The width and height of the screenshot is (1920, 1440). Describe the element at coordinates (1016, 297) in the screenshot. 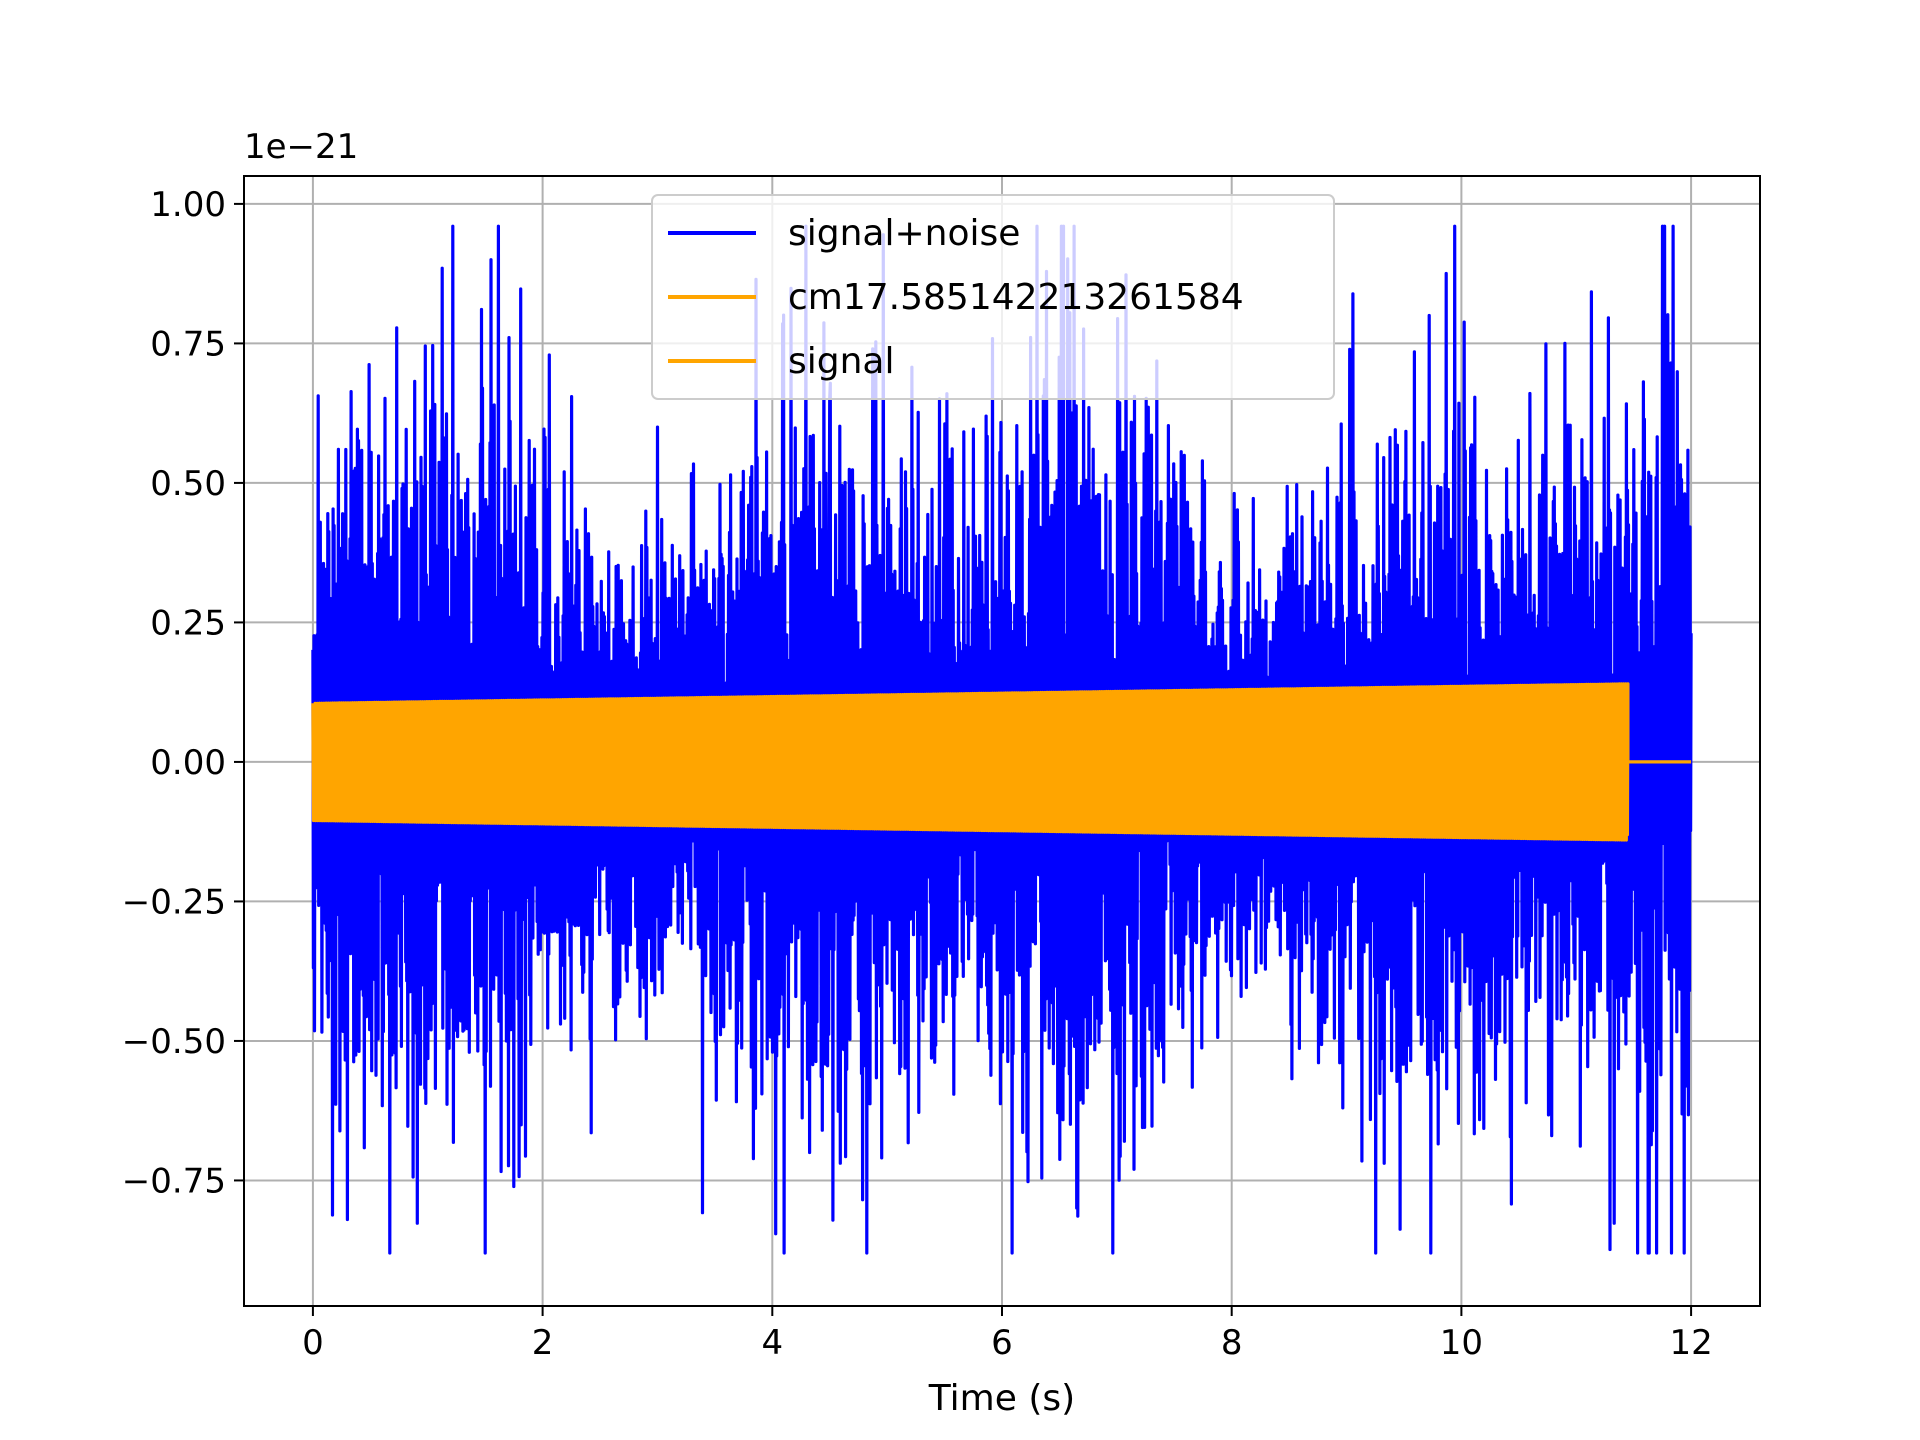

I see `legend-entry: cm17.585142213261584` at that location.